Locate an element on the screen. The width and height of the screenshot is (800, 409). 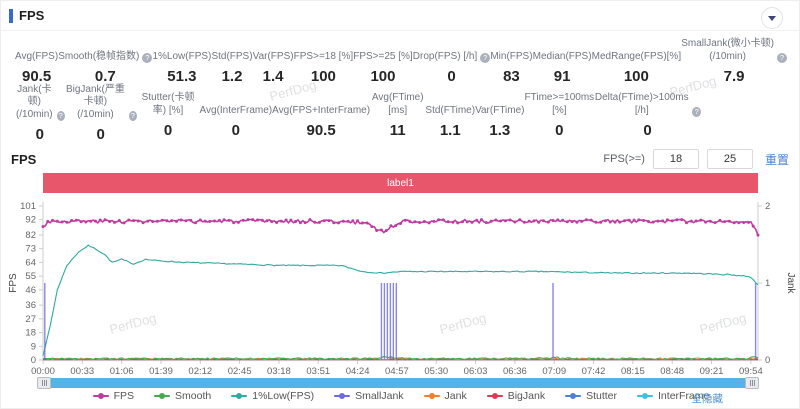
legend-item-InterFrame: InterFrame is located at coordinates (673, 396).